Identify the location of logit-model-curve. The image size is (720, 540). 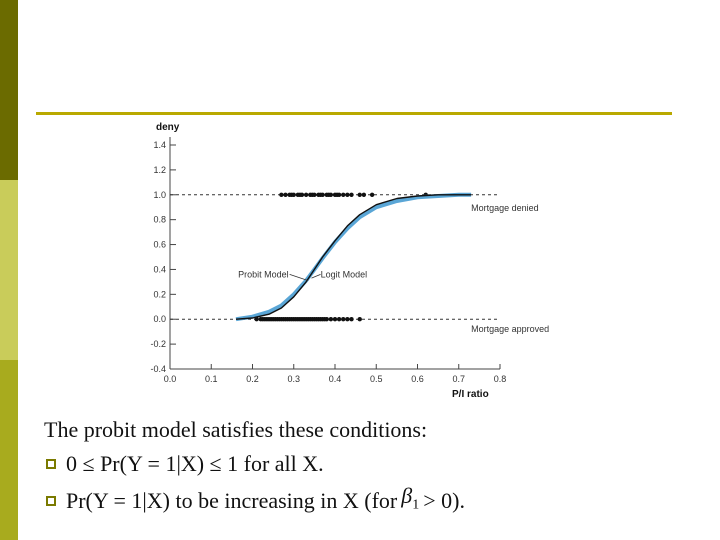
(353, 257).